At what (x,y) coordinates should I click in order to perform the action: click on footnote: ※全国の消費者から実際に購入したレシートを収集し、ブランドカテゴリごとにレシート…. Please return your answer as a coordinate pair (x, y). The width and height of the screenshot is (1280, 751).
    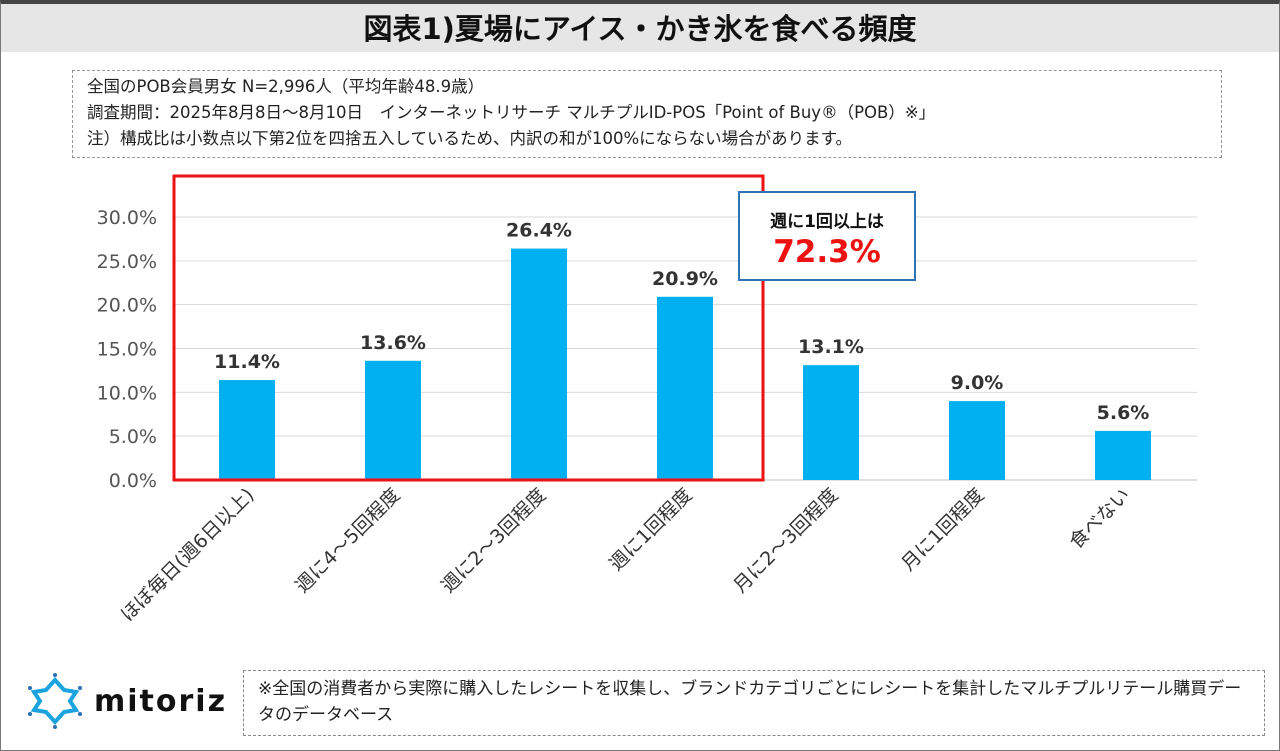
    Looking at the image, I should click on (754, 703).